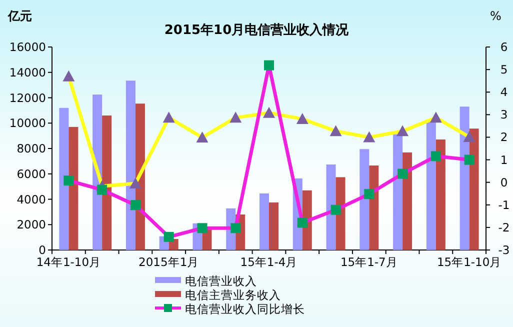  What do you see at coordinates (504, 205) in the screenshot?
I see `y2-tick-label: -1` at bounding box center [504, 205].